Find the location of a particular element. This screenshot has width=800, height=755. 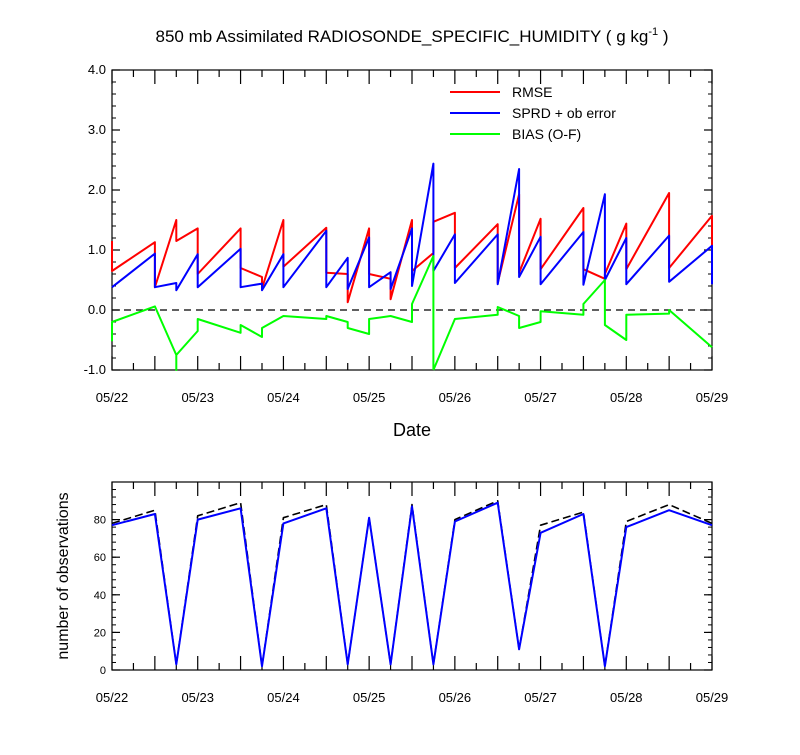

y-tick-label: 3.0 is located at coordinates (97, 129).